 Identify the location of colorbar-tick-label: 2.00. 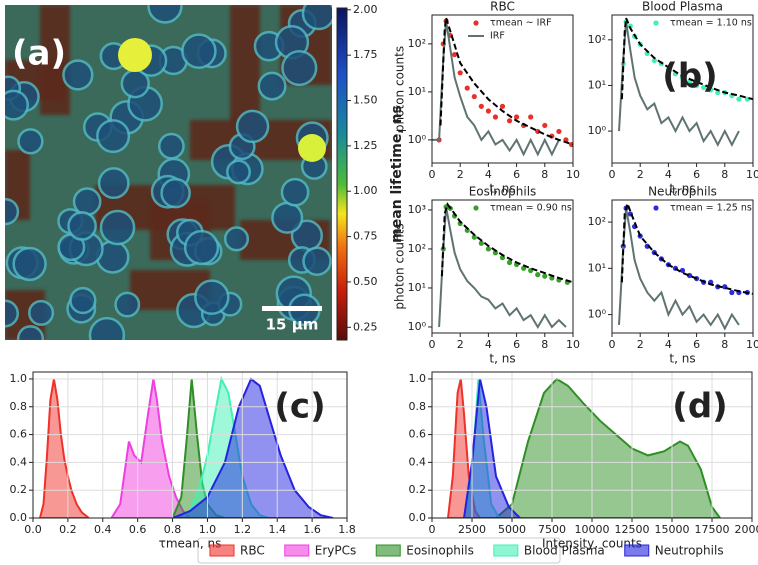
(365, 9).